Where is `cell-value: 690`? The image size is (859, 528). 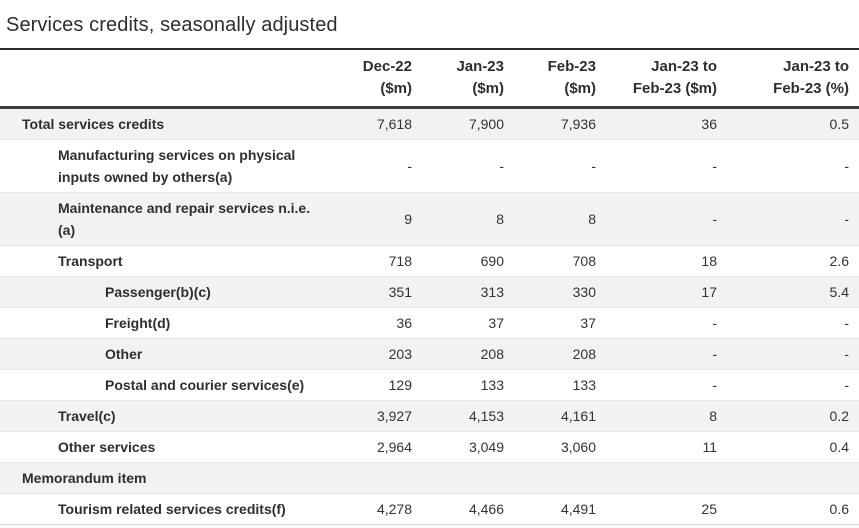
cell-value: 690 is located at coordinates (462, 261).